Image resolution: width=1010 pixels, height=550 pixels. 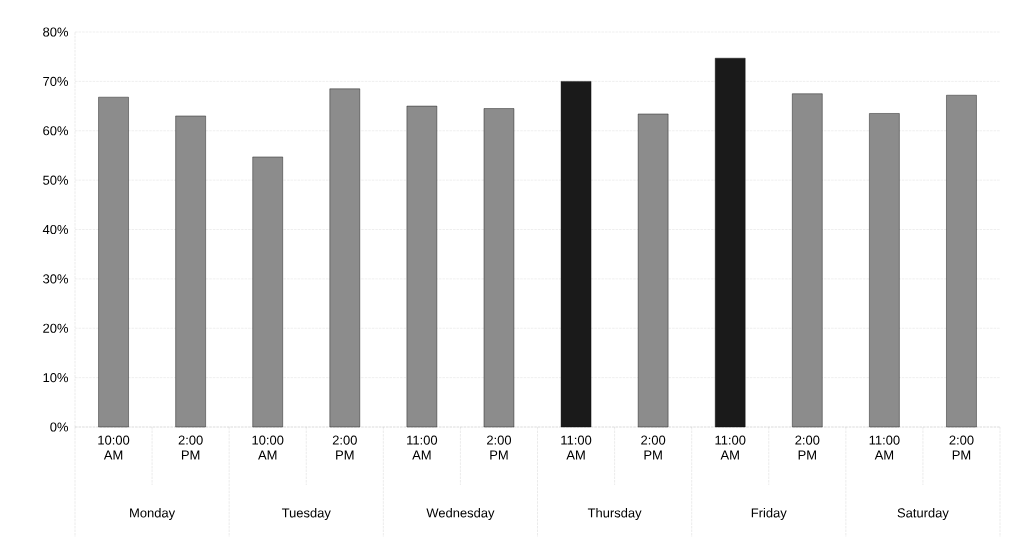 What do you see at coordinates (56, 131) in the screenshot?
I see `y-tick-label: 60%` at bounding box center [56, 131].